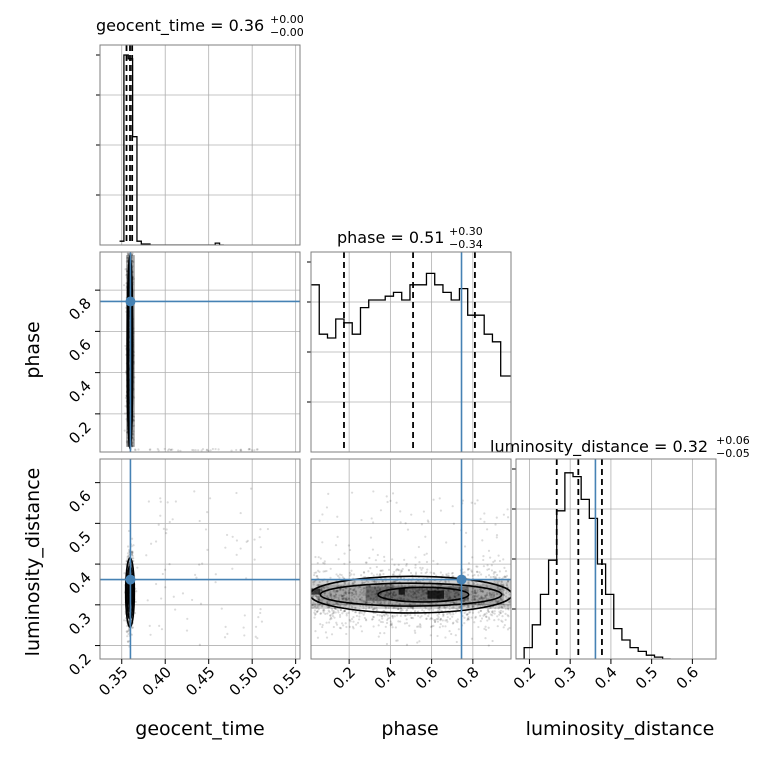 The image size is (760, 760). I want to click on density-block, so click(435, 594).